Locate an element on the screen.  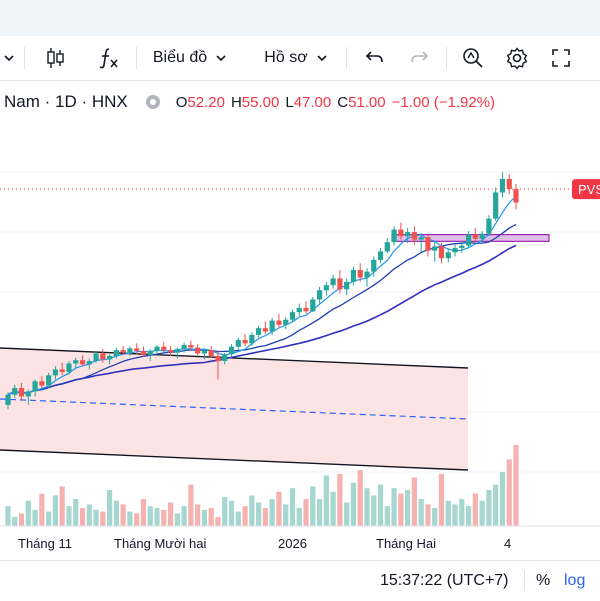
undo-icon is located at coordinates (375, 58).